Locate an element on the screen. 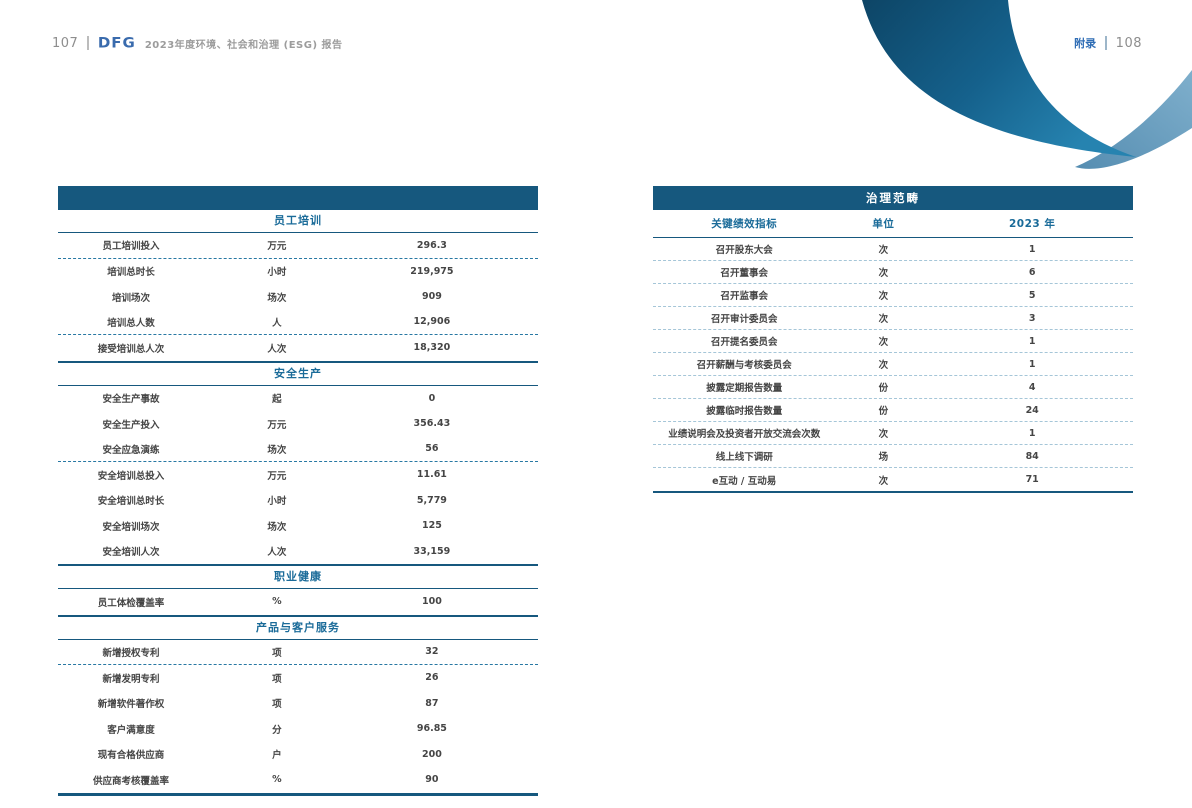 The width and height of the screenshot is (1192, 808). swoosh-dark-crescent is located at coordinates (999, 78).